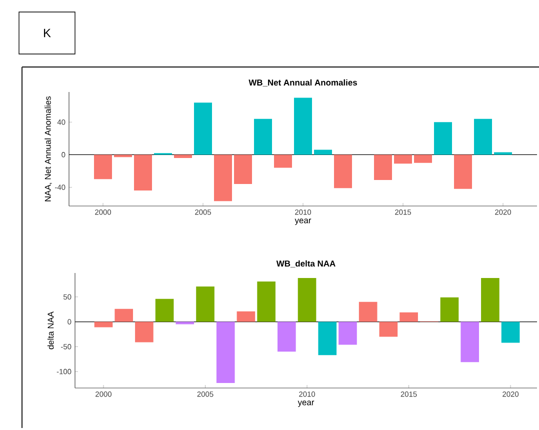  I want to click on y-axis-title: delta NAA, so click(50, 330).